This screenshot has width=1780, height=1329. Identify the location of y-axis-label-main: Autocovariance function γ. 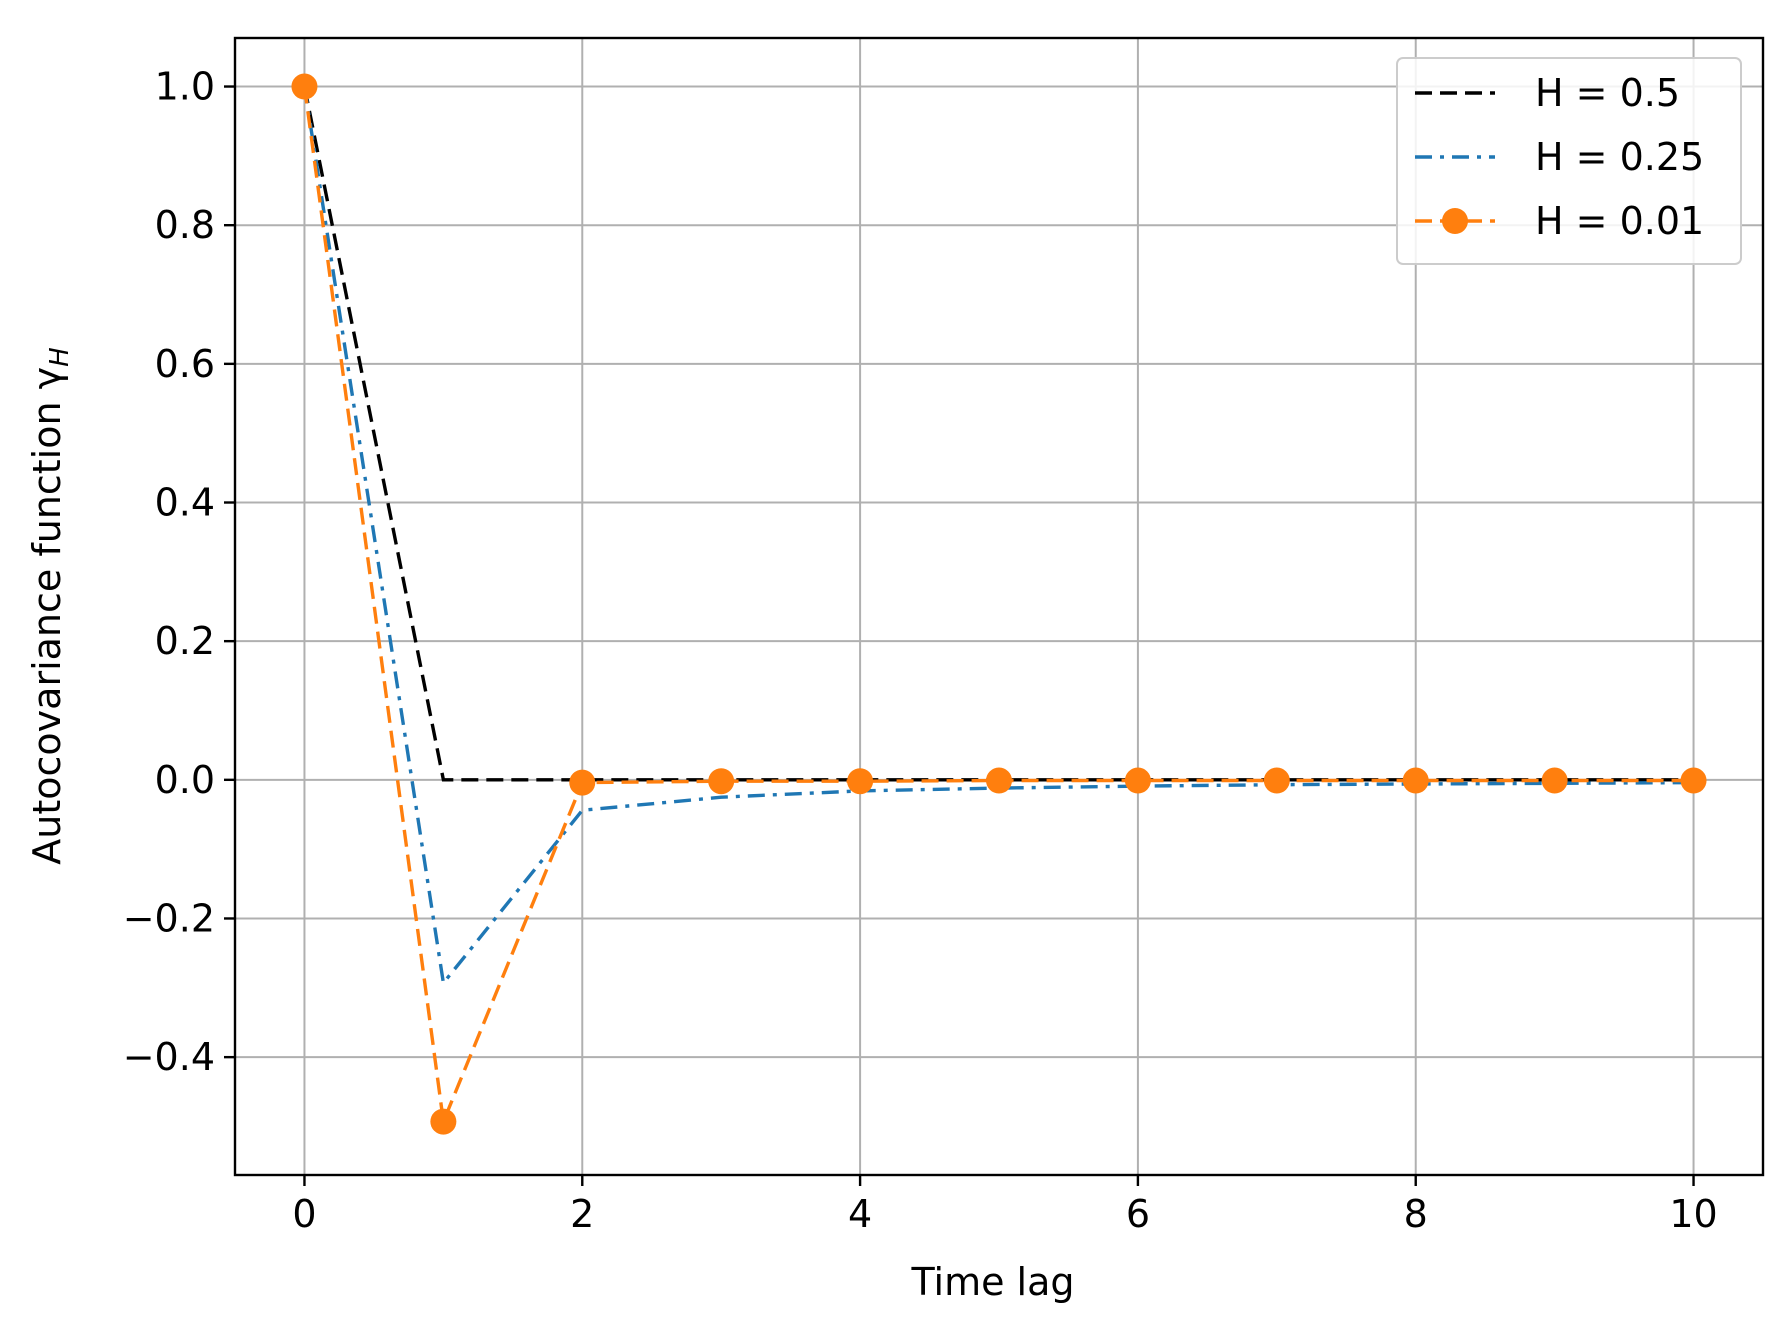
(47, 616).